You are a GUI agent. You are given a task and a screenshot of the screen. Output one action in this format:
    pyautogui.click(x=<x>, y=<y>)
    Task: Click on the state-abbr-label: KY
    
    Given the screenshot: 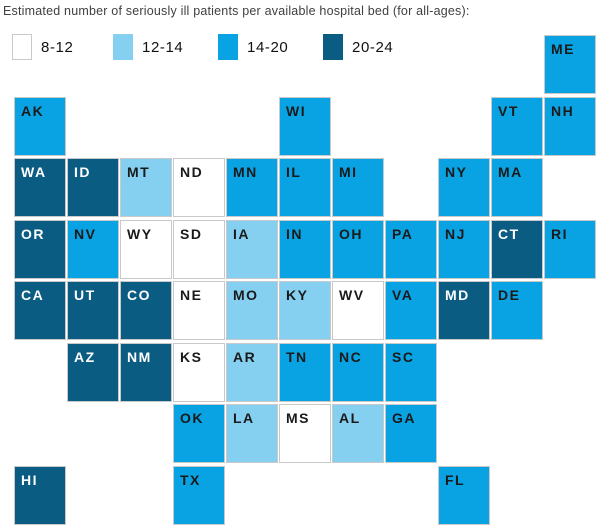 What is the action you would take?
    pyautogui.click(x=297, y=295)
    